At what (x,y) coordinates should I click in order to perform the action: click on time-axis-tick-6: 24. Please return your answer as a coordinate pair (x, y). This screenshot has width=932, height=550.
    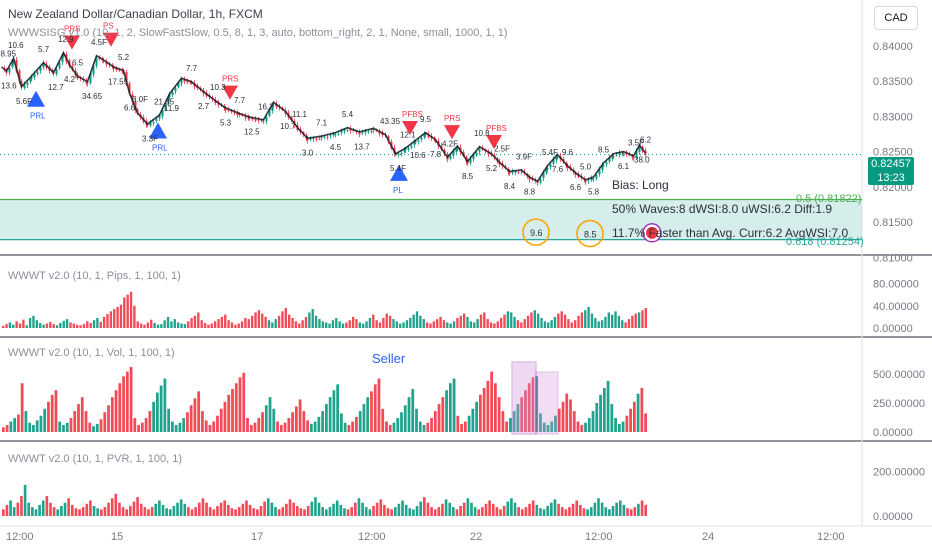
    Looking at the image, I should click on (708, 537).